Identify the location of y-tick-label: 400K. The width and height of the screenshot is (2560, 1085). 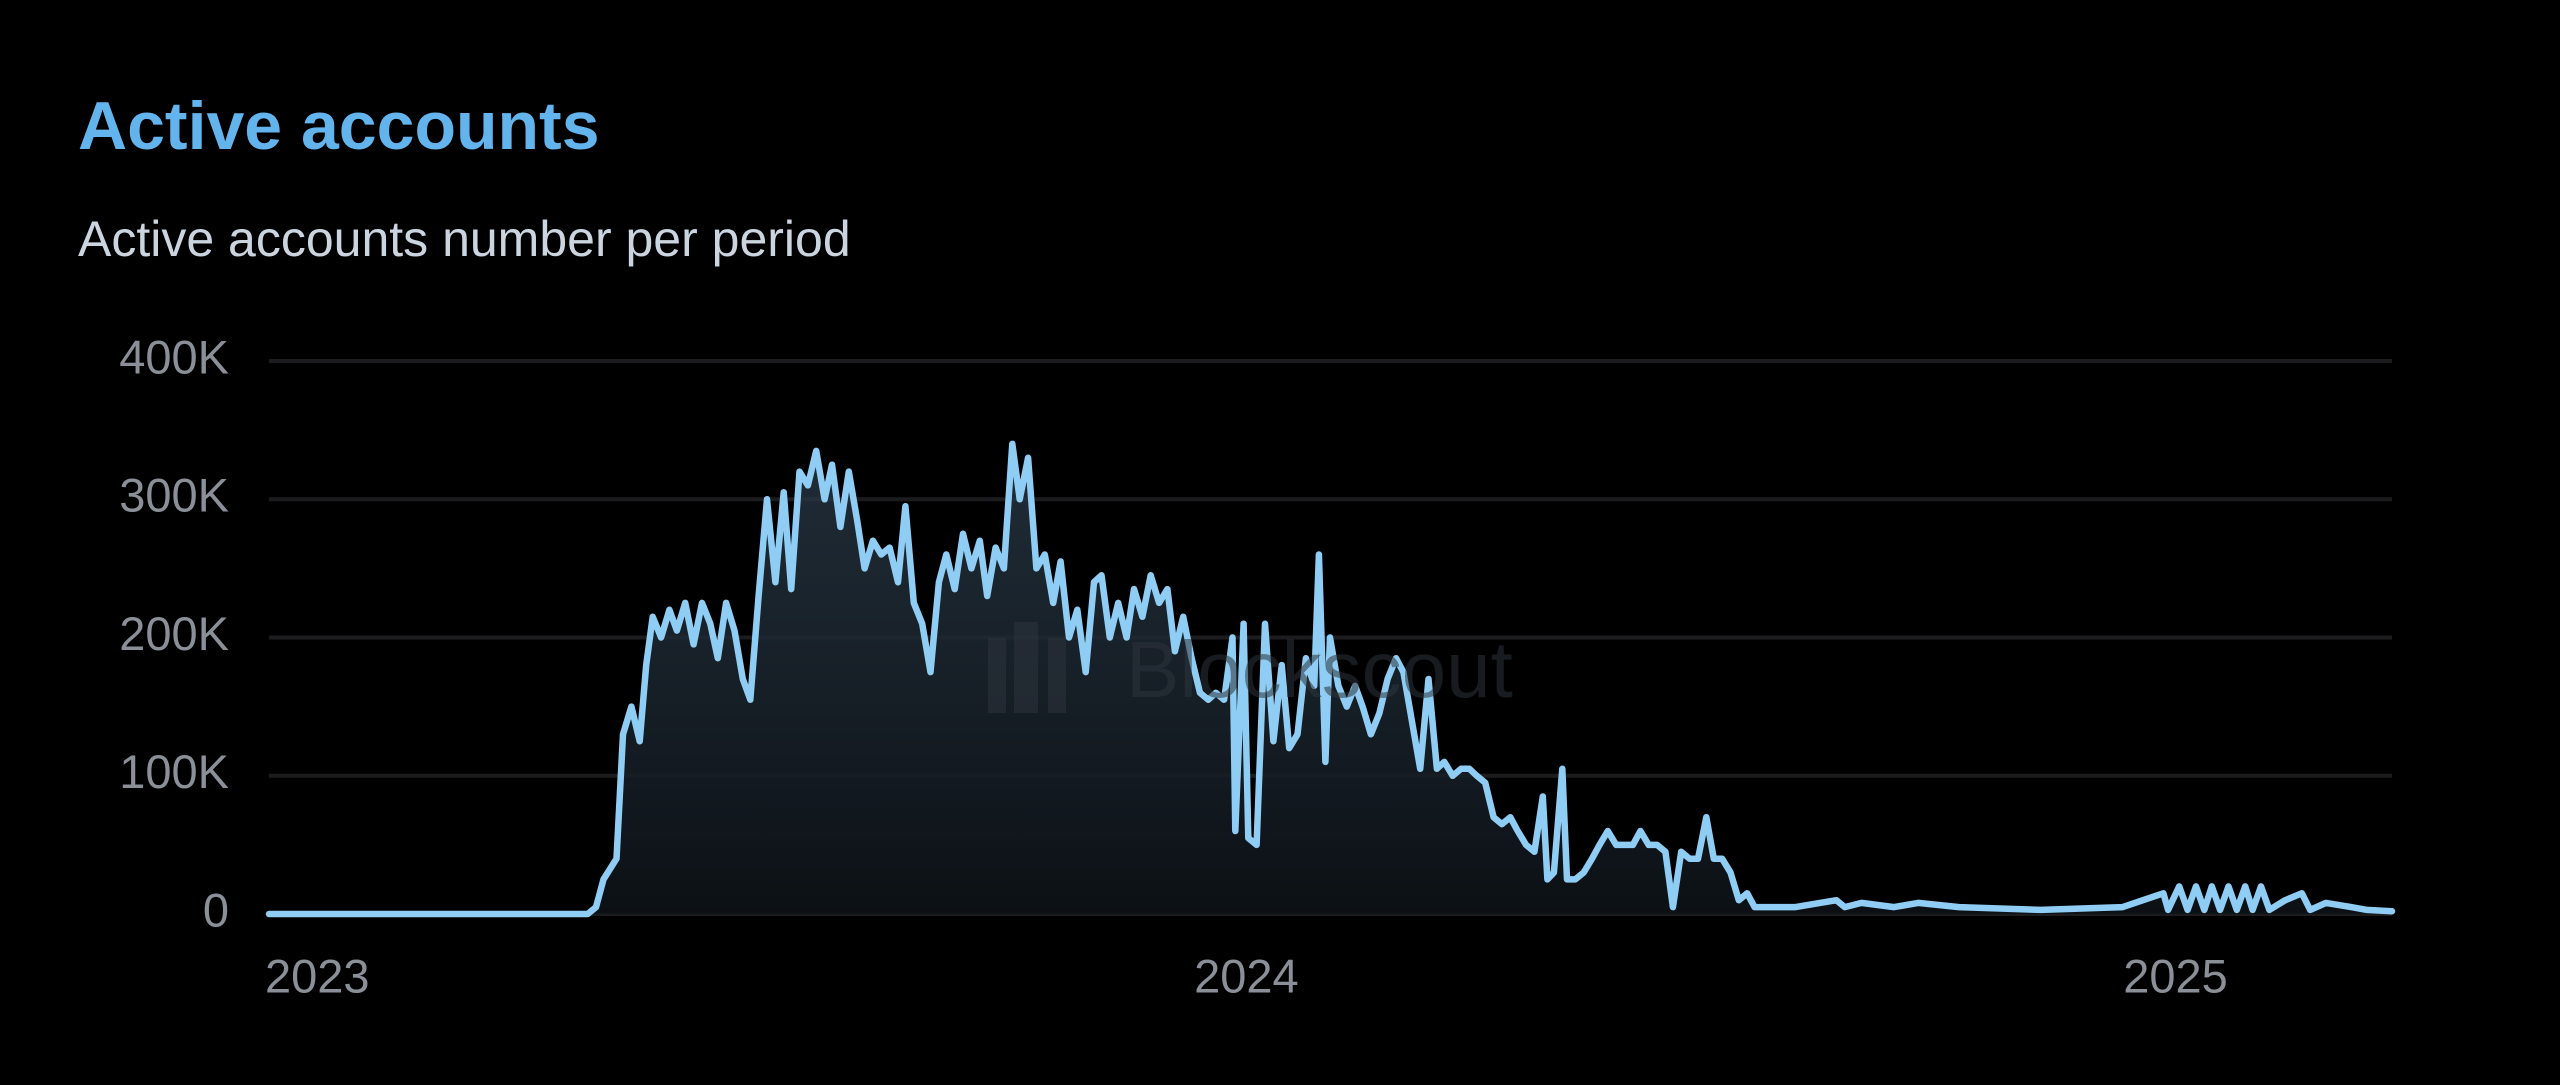
(174, 356).